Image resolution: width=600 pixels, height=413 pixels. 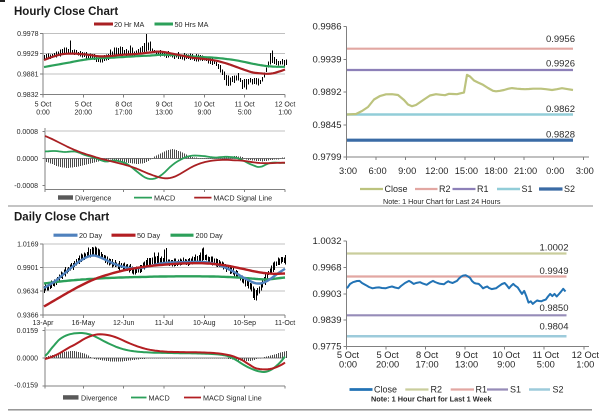 I want to click on svg-text:Note: 1 Hour Chart for Last 1: Note: 1 Hour Chart for Last 1 Week, so click(x=432, y=399).